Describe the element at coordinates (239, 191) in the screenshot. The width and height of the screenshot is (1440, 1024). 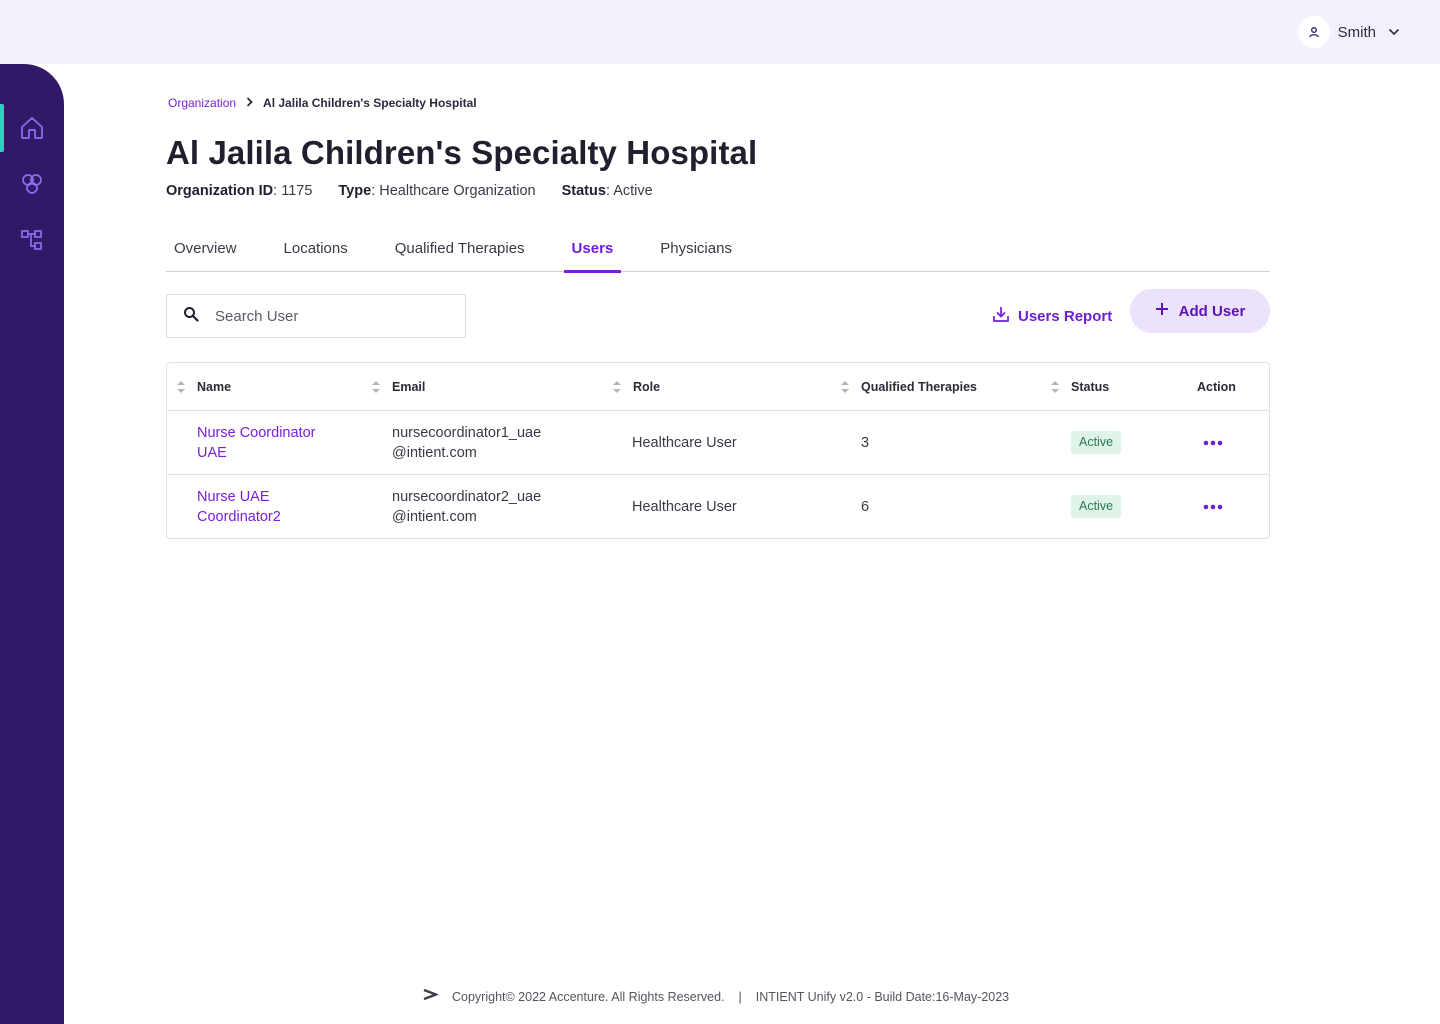
I see `organization-id: Organization ID: 1175` at that location.